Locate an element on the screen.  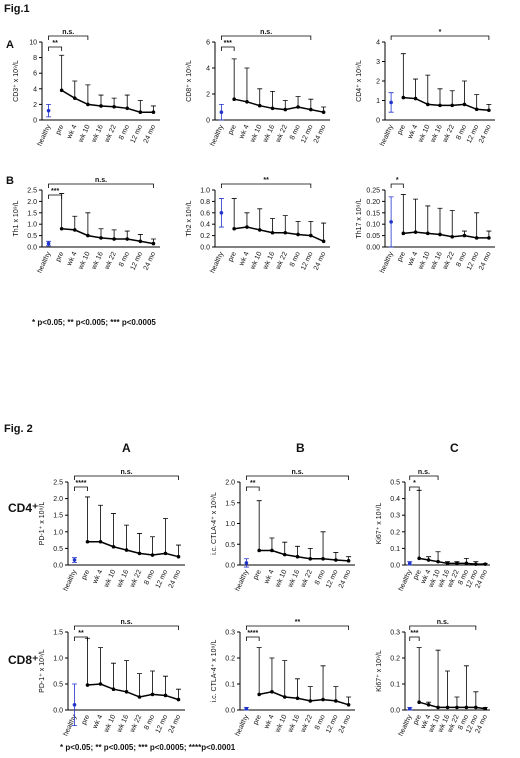
significance-label: n.s. is located at coordinates (101, 180).